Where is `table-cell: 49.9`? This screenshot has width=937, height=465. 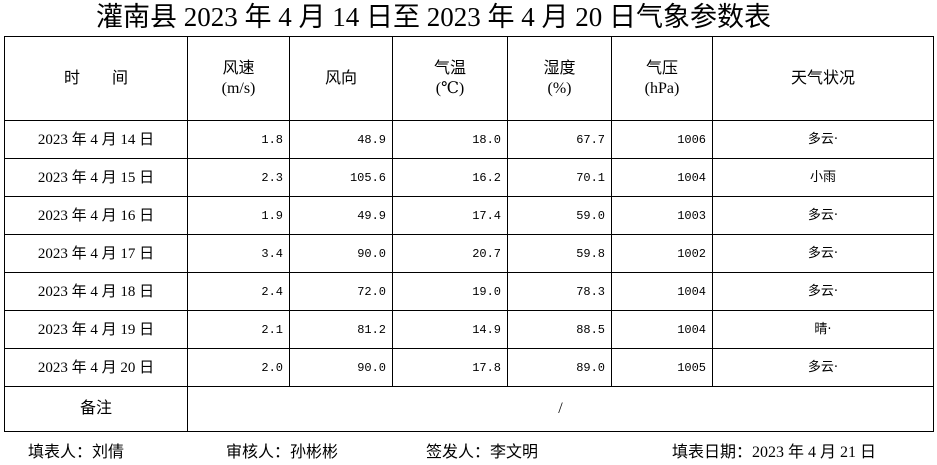 table-cell: 49.9 is located at coordinates (341, 215).